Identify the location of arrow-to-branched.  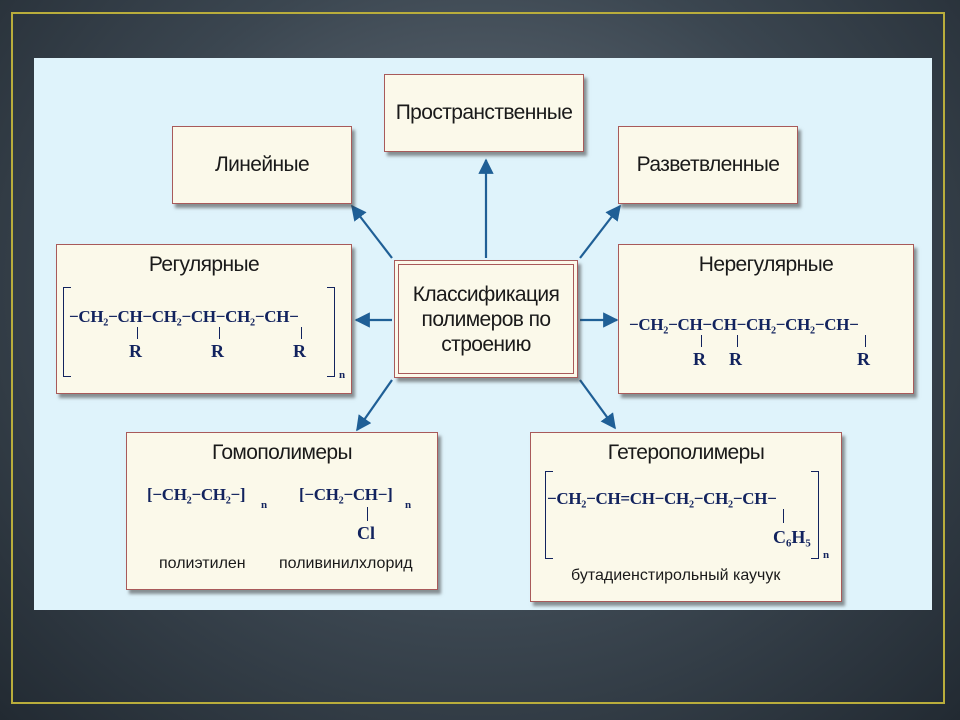
(600, 231).